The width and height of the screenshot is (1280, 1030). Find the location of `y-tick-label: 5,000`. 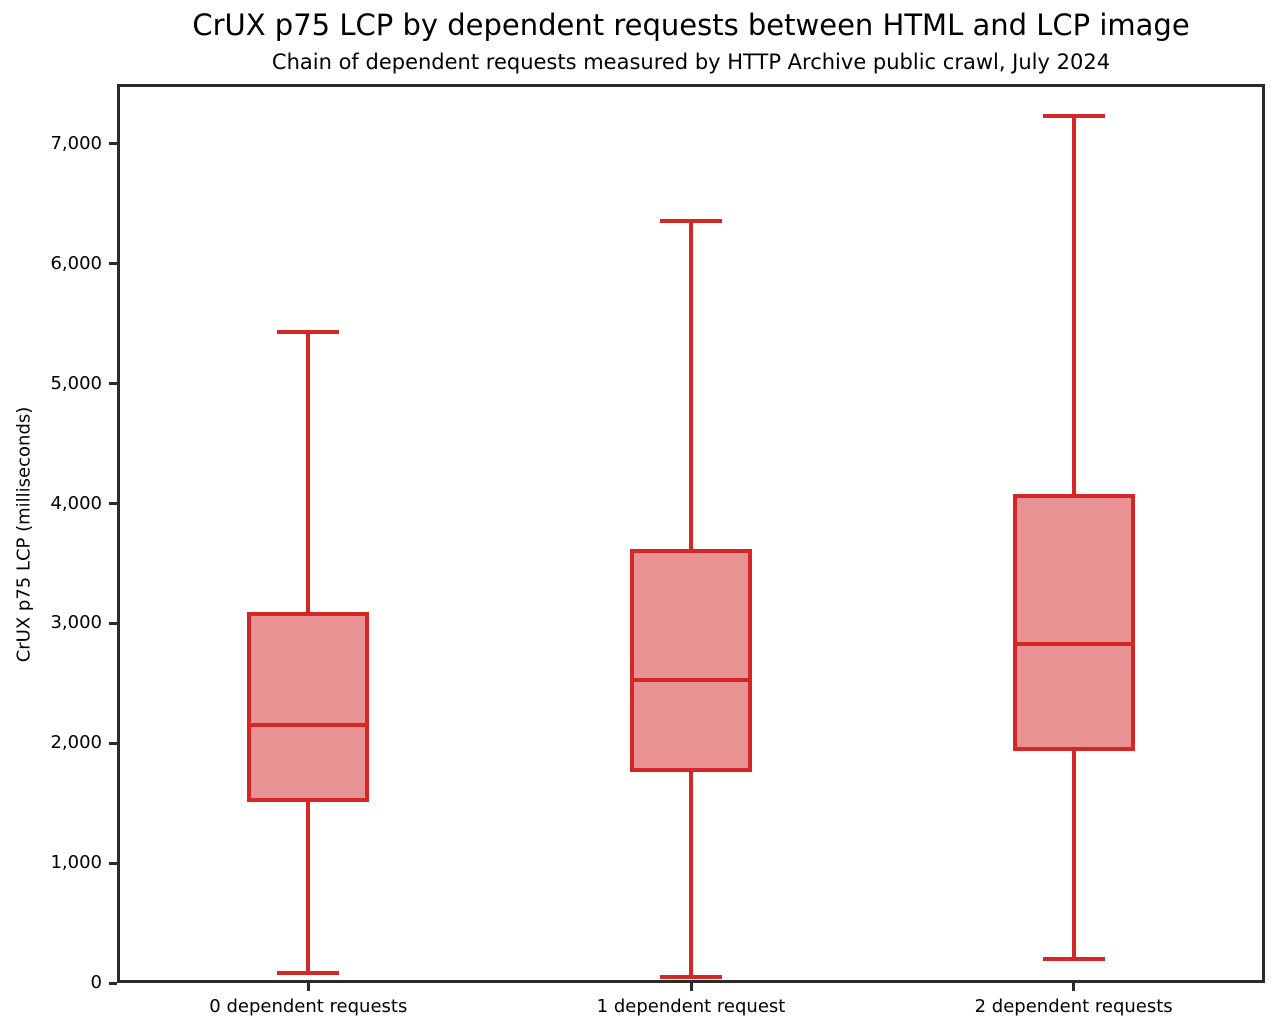

y-tick-label: 5,000 is located at coordinates (76, 383).